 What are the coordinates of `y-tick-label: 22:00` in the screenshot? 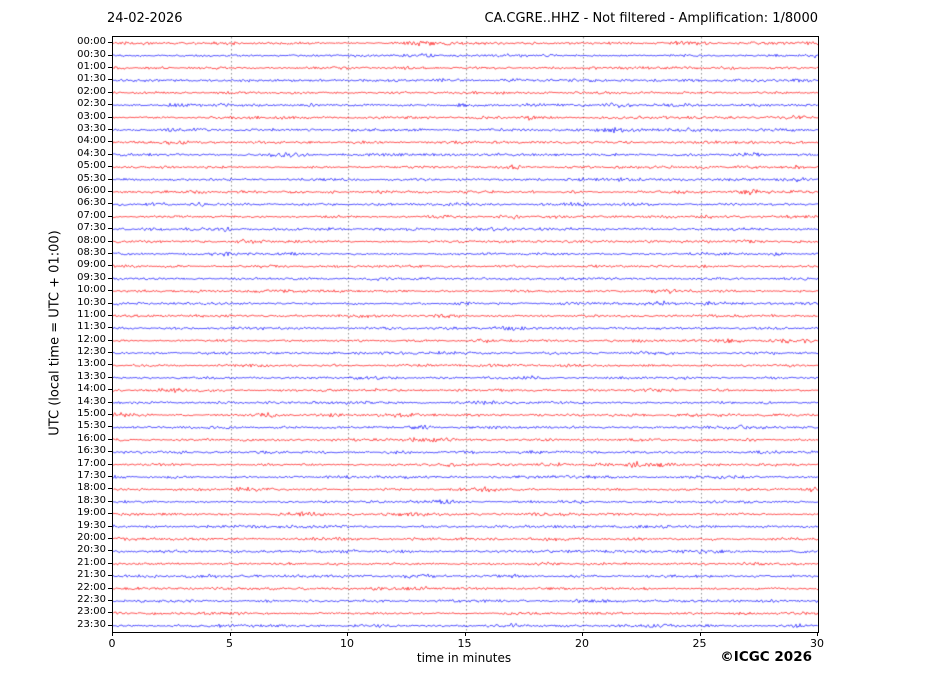 It's located at (91, 587).